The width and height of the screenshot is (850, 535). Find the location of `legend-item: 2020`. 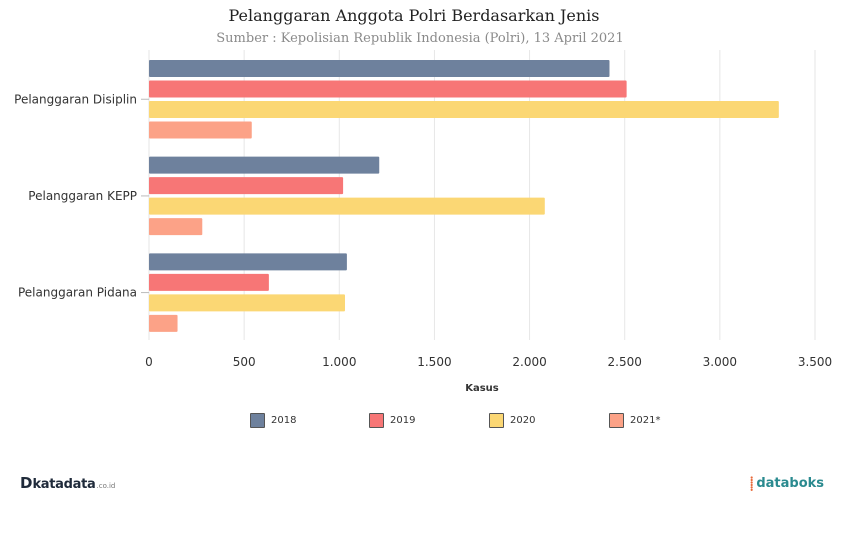

legend-item: 2020 is located at coordinates (512, 420).